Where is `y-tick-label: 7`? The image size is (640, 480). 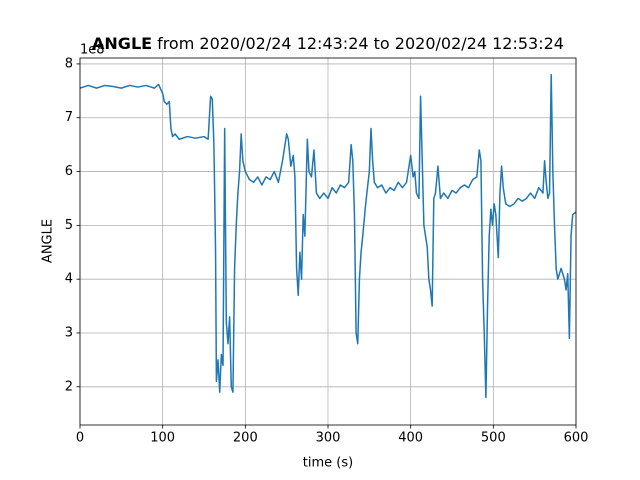
y-tick-label: 7 is located at coordinates (69, 117).